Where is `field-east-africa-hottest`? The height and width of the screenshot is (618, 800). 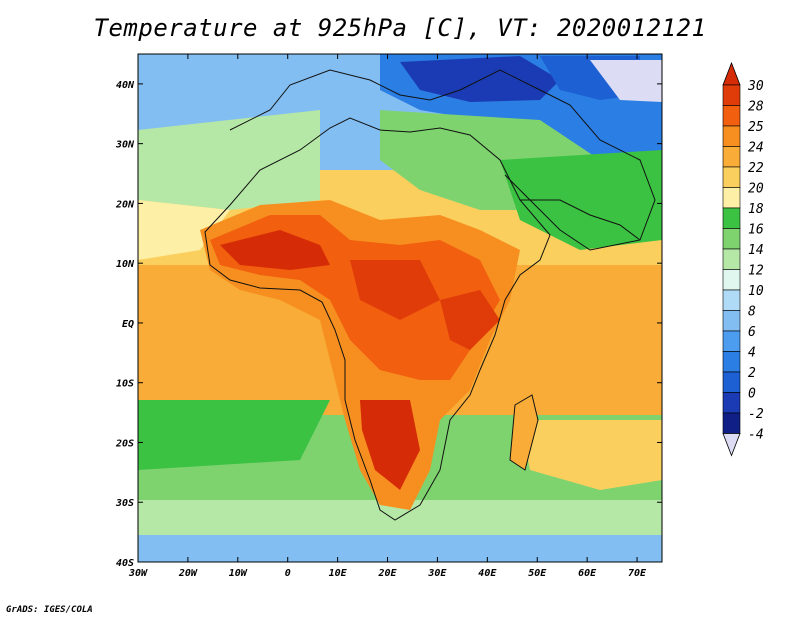
field-east-africa-hottest is located at coordinates (470, 320).